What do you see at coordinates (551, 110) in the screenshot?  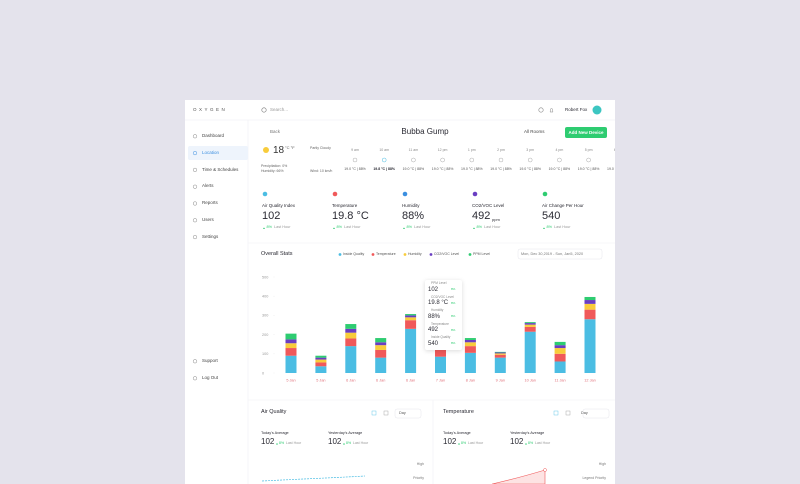 I see `bell-icon` at bounding box center [551, 110].